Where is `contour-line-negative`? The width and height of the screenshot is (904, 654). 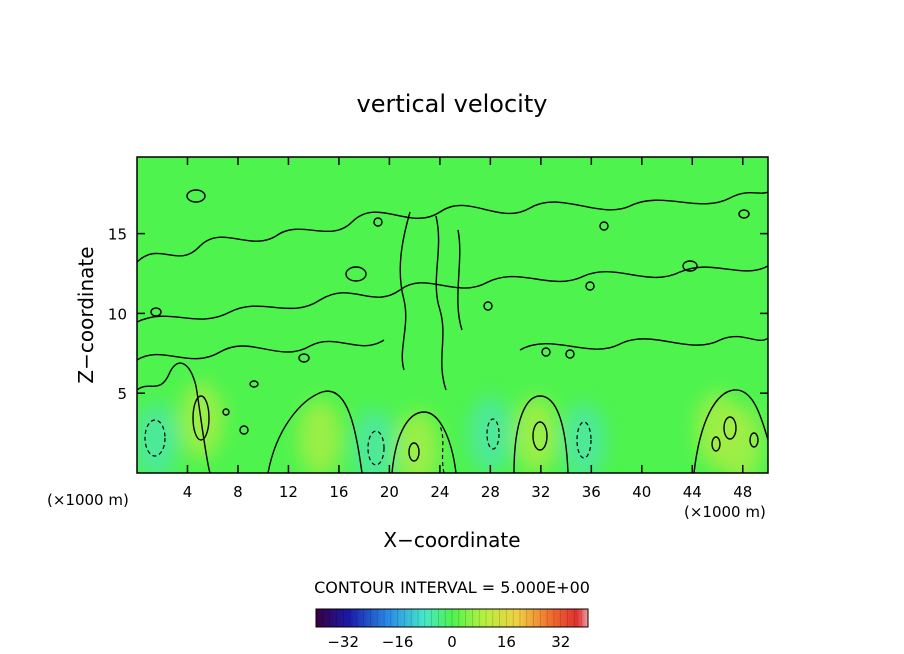
contour-line-negative is located at coordinates (442, 449).